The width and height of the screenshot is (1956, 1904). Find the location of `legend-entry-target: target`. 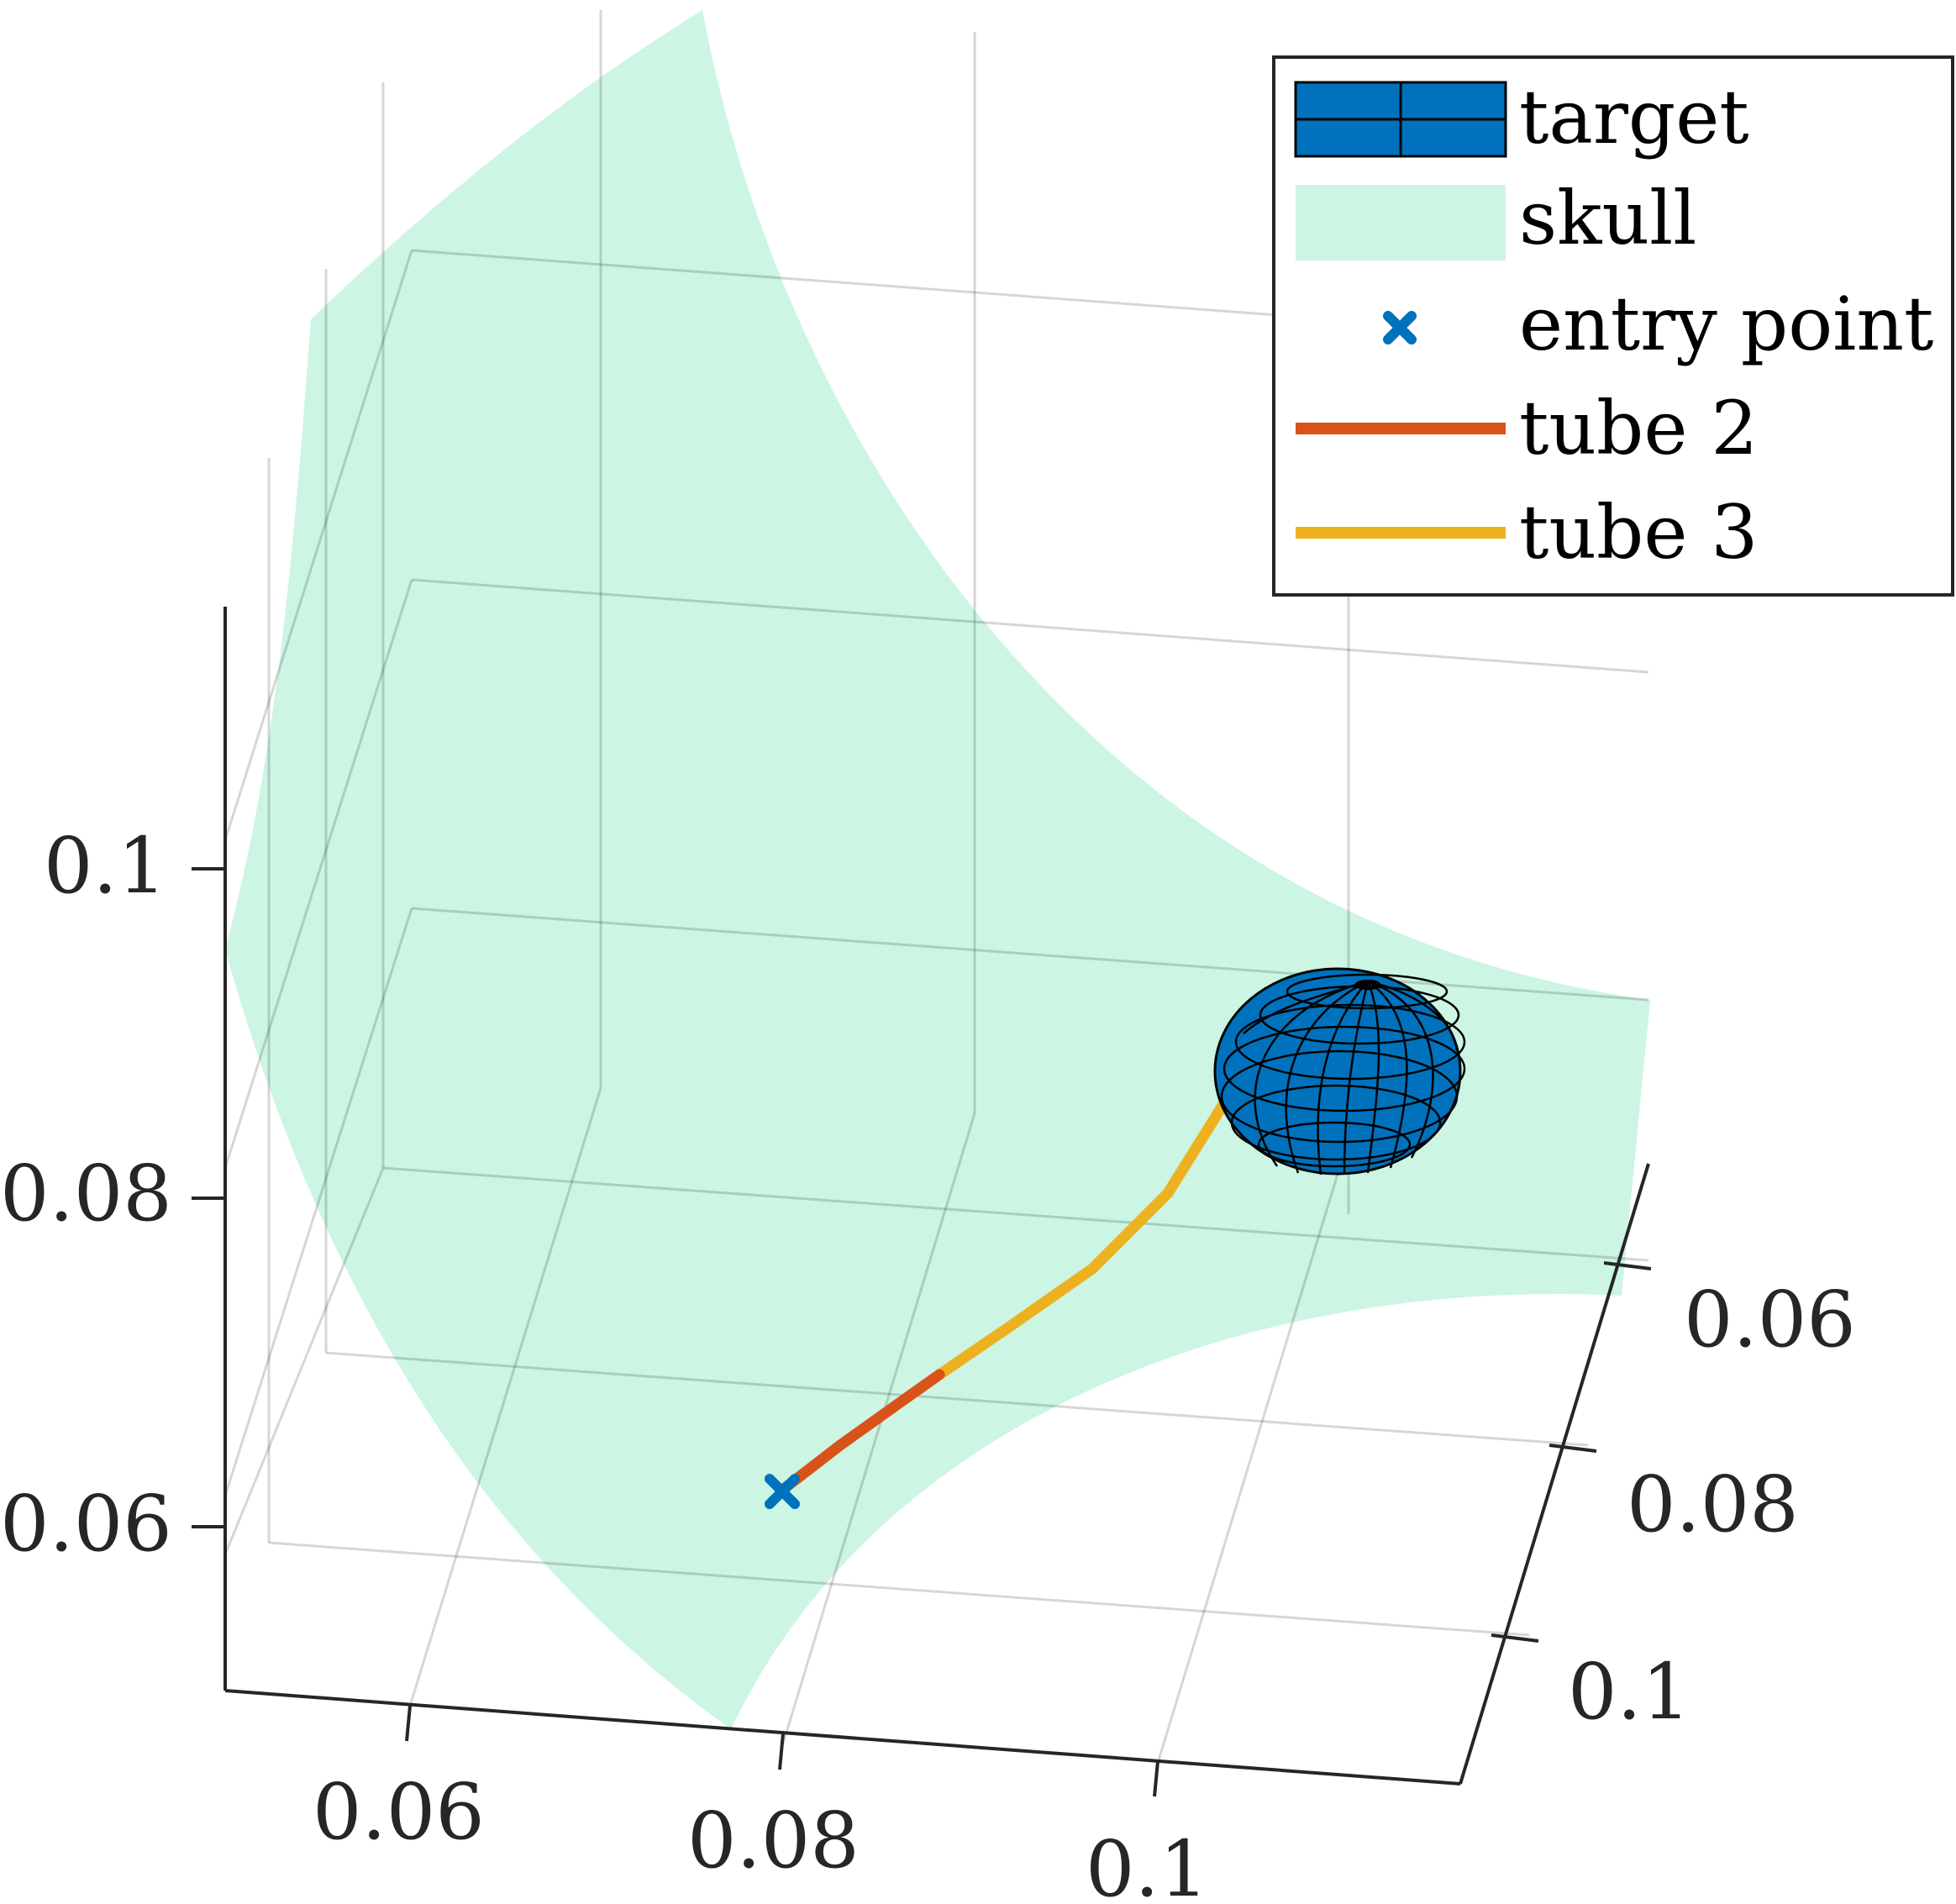

legend-entry-target: target is located at coordinates (1521, 117).